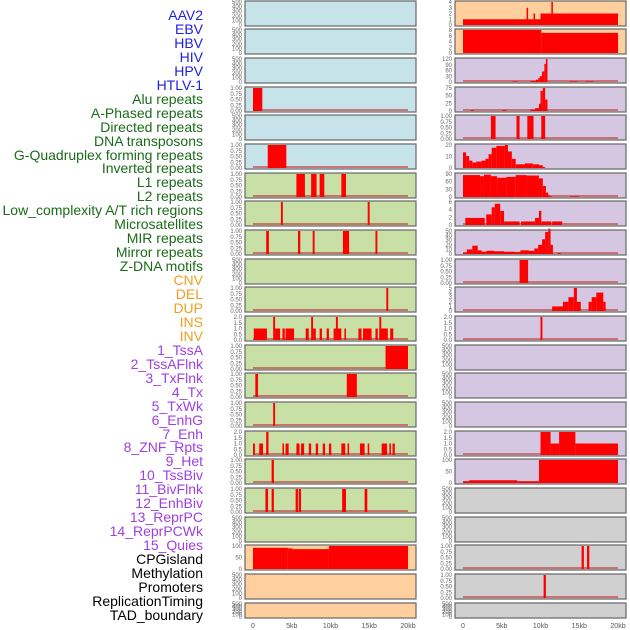  I want to click on track-label: 4_Tx, so click(187, 391).